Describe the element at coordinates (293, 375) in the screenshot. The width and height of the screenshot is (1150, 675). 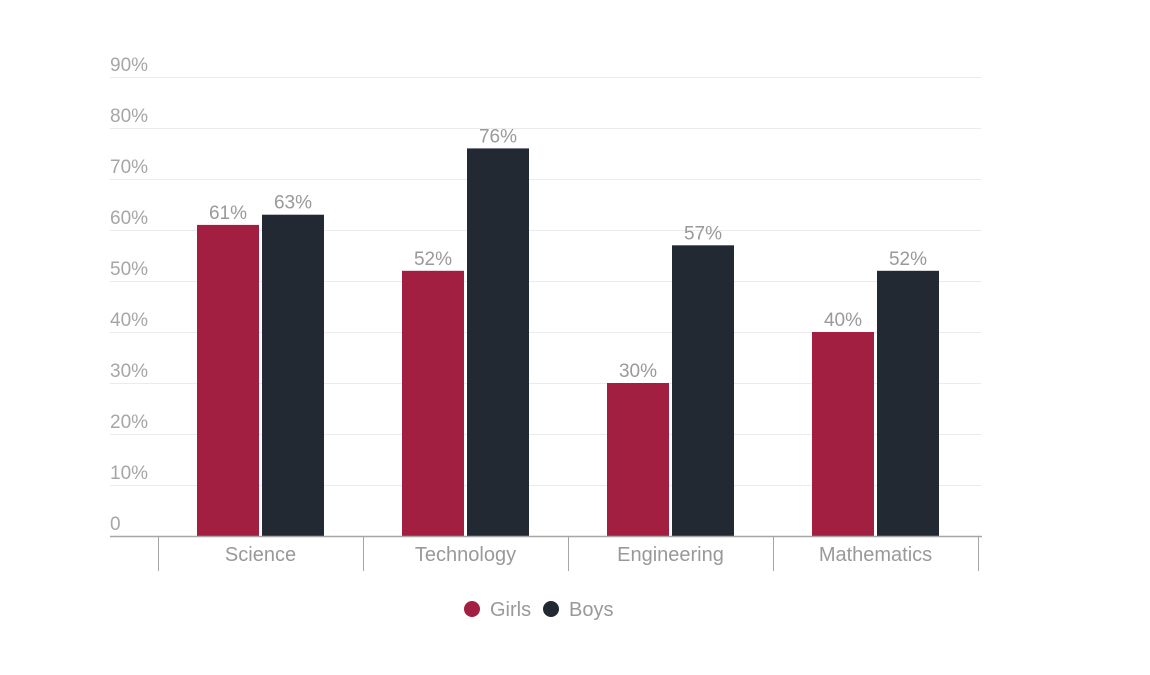
I see `bar-boys-science` at that location.